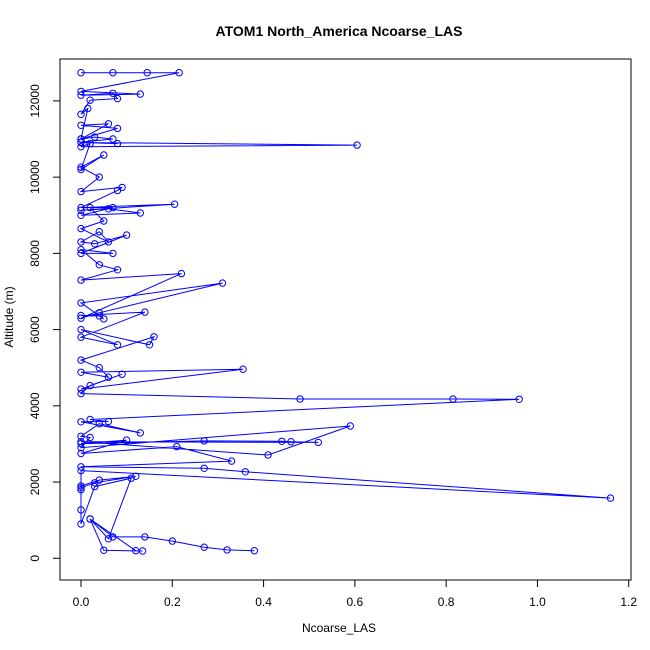 This screenshot has width=650, height=650. I want to click on y-tick-label: 10000, so click(35, 177).